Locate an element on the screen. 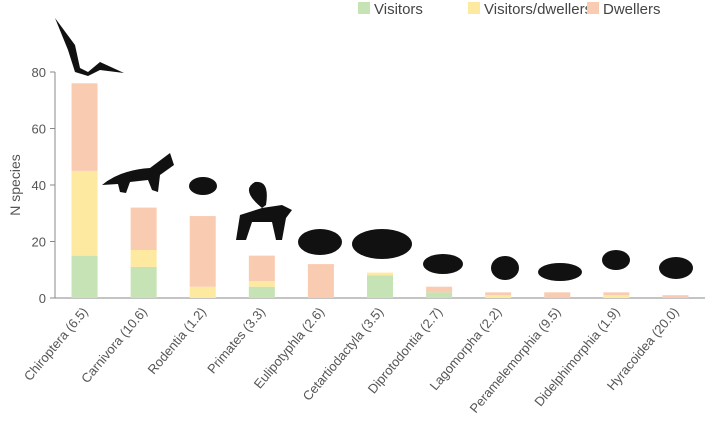 Image resolution: width=709 pixels, height=427 pixels. y-tick-label: 20 is located at coordinates (39, 242).